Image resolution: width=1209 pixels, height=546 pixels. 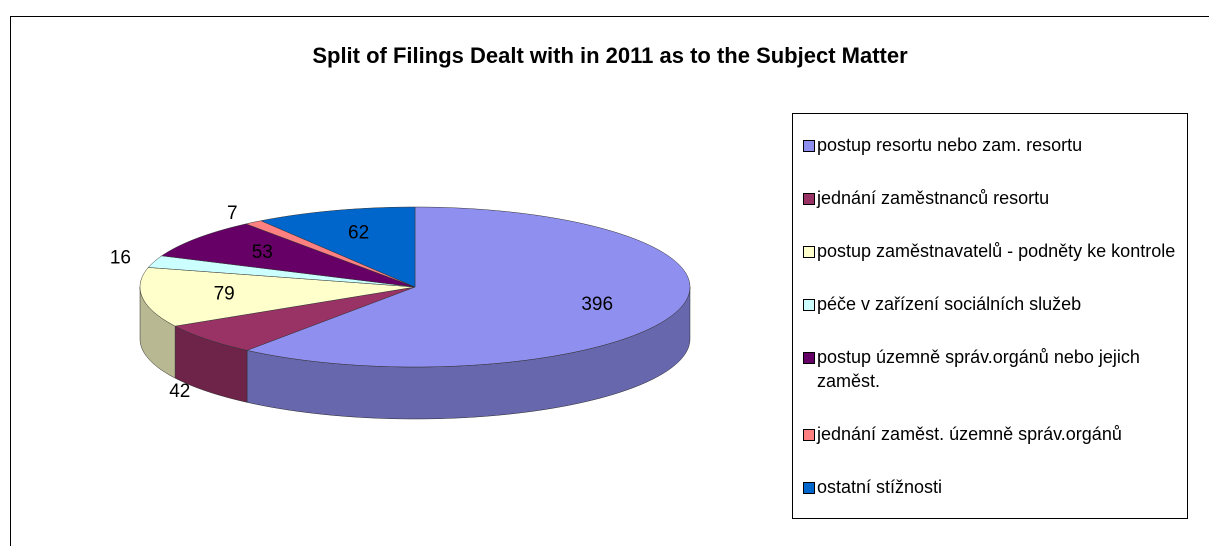 What do you see at coordinates (232, 213) in the screenshot?
I see `data-label: 7` at bounding box center [232, 213].